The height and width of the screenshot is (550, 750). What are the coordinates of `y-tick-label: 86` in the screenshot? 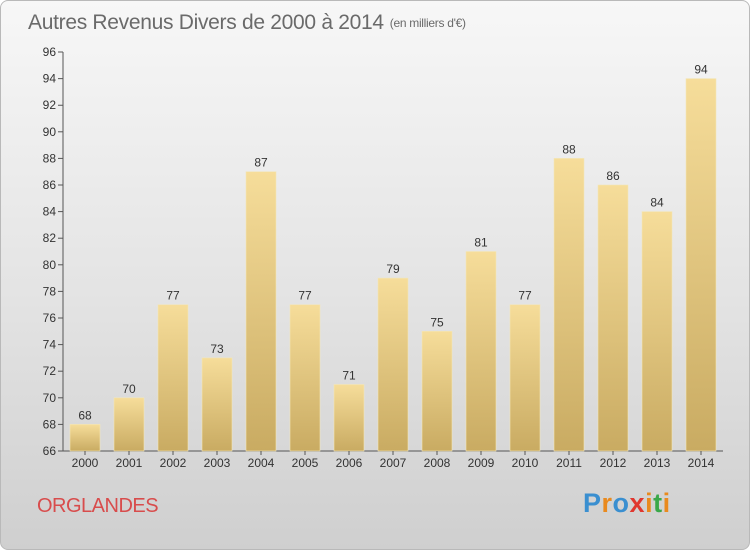 It's located at (50, 185).